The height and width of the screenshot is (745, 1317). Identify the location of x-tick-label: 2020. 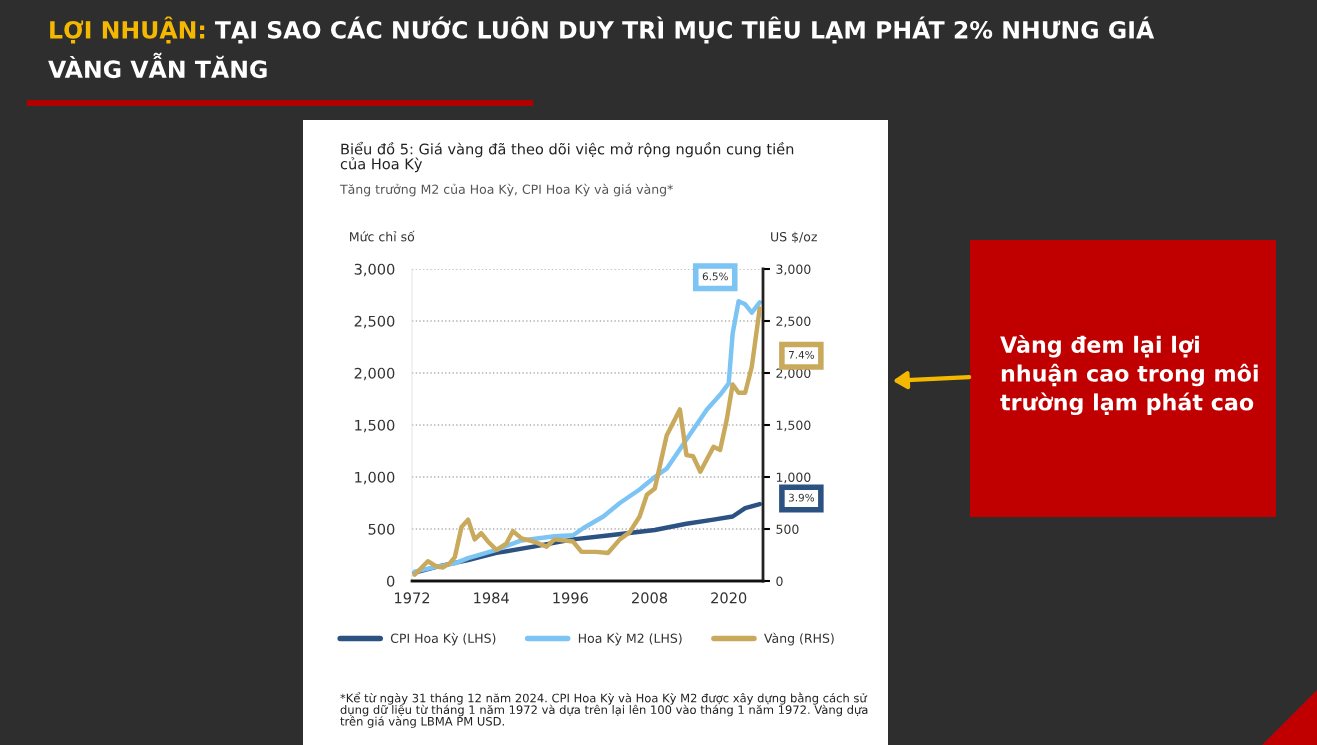
(729, 598).